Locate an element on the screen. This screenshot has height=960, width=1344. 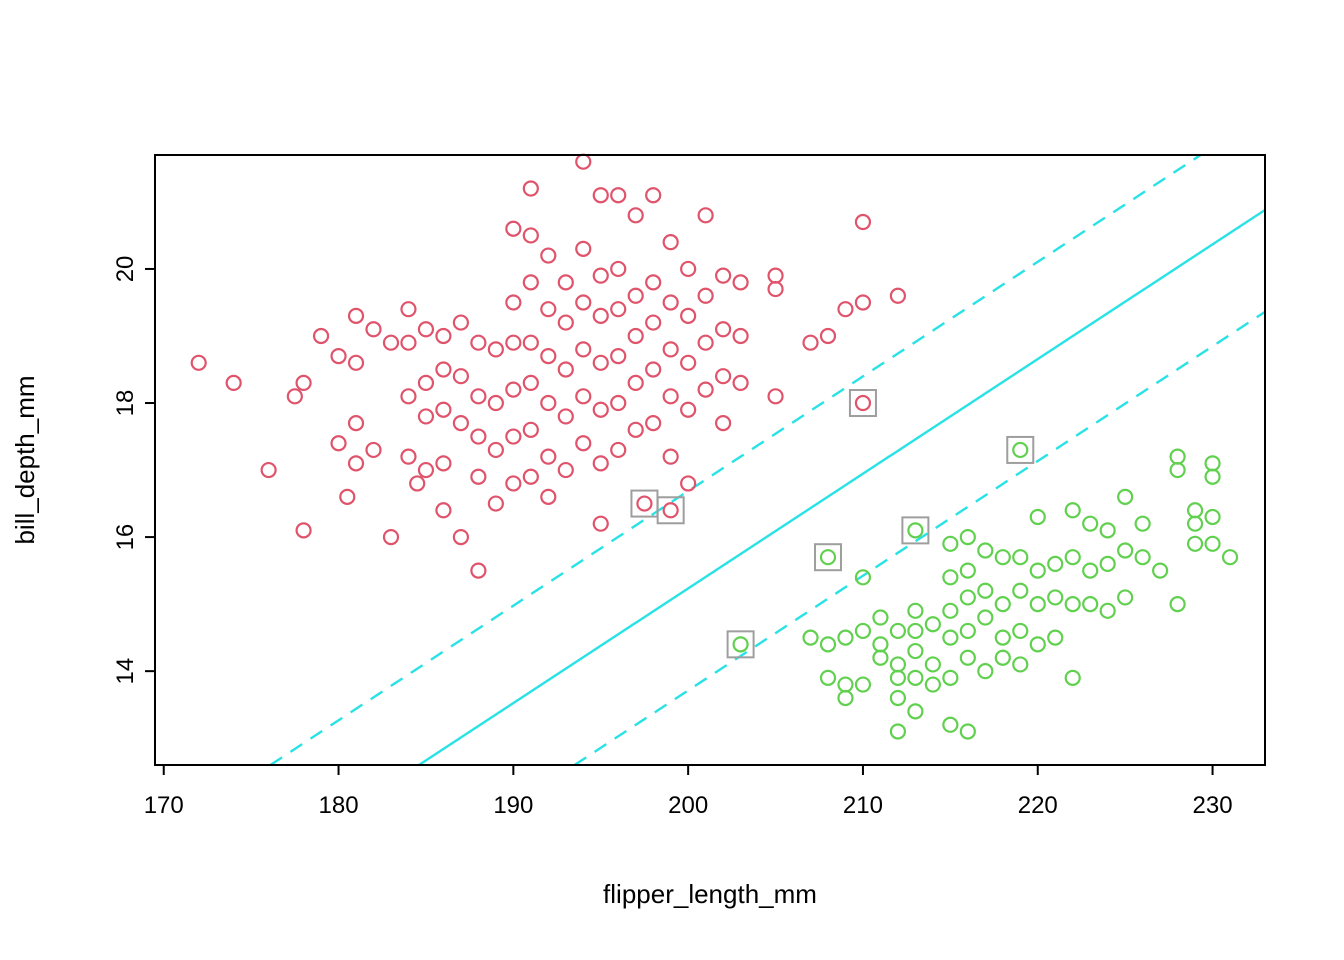
x-tick-label: 190 is located at coordinates (513, 805).